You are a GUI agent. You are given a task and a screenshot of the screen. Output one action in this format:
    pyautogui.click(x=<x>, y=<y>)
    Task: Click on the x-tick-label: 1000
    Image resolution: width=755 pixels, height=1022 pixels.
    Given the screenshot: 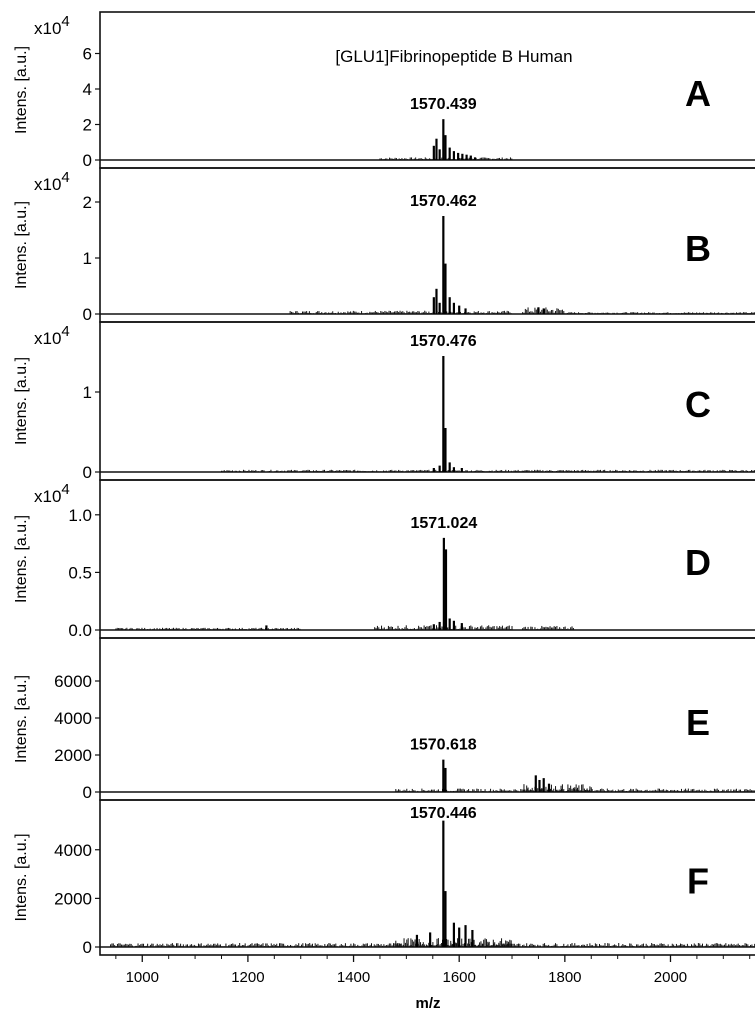 What is the action you would take?
    pyautogui.click(x=142, y=977)
    